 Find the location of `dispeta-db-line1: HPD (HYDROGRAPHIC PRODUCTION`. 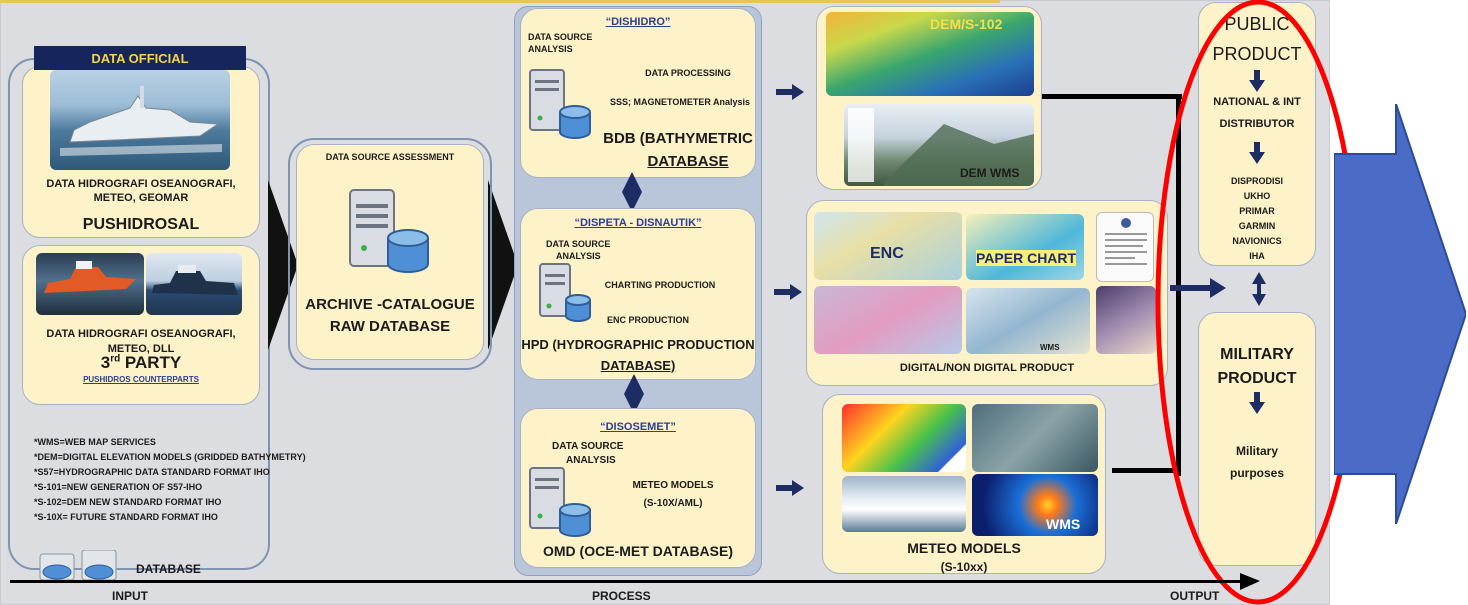

dispeta-db-line1: HPD (HYDROGRAPHIC PRODUCTION is located at coordinates (638, 344).